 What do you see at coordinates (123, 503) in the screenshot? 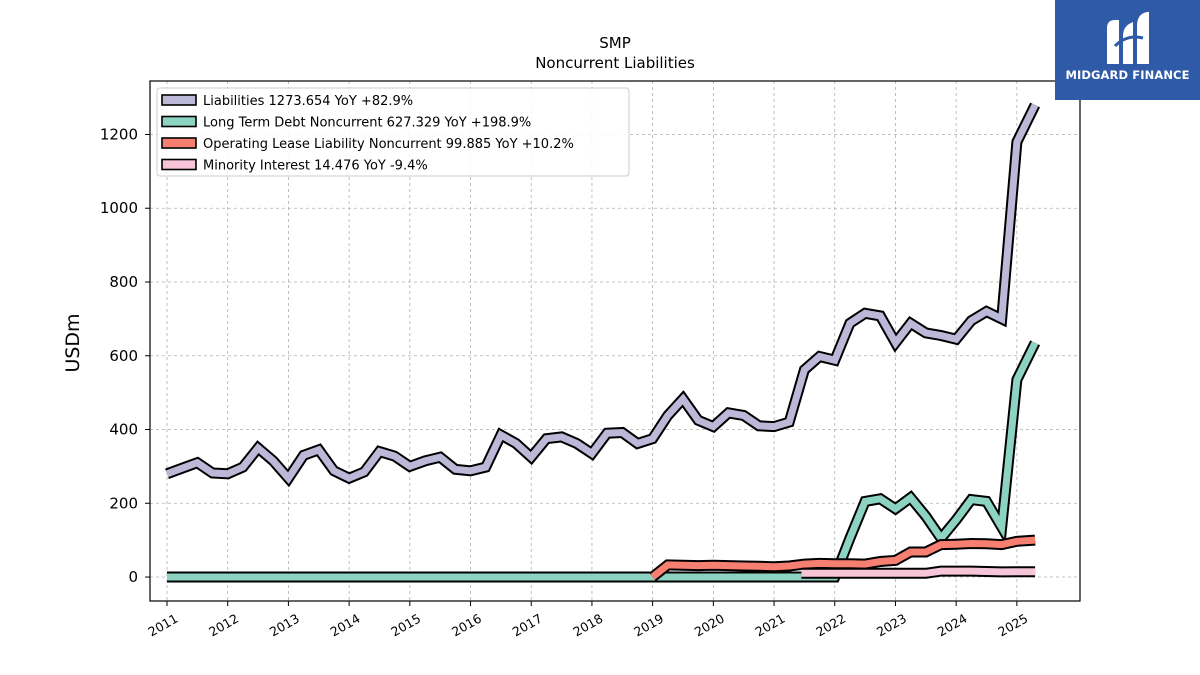
I see `y-tick-label: 200` at bounding box center [123, 503].